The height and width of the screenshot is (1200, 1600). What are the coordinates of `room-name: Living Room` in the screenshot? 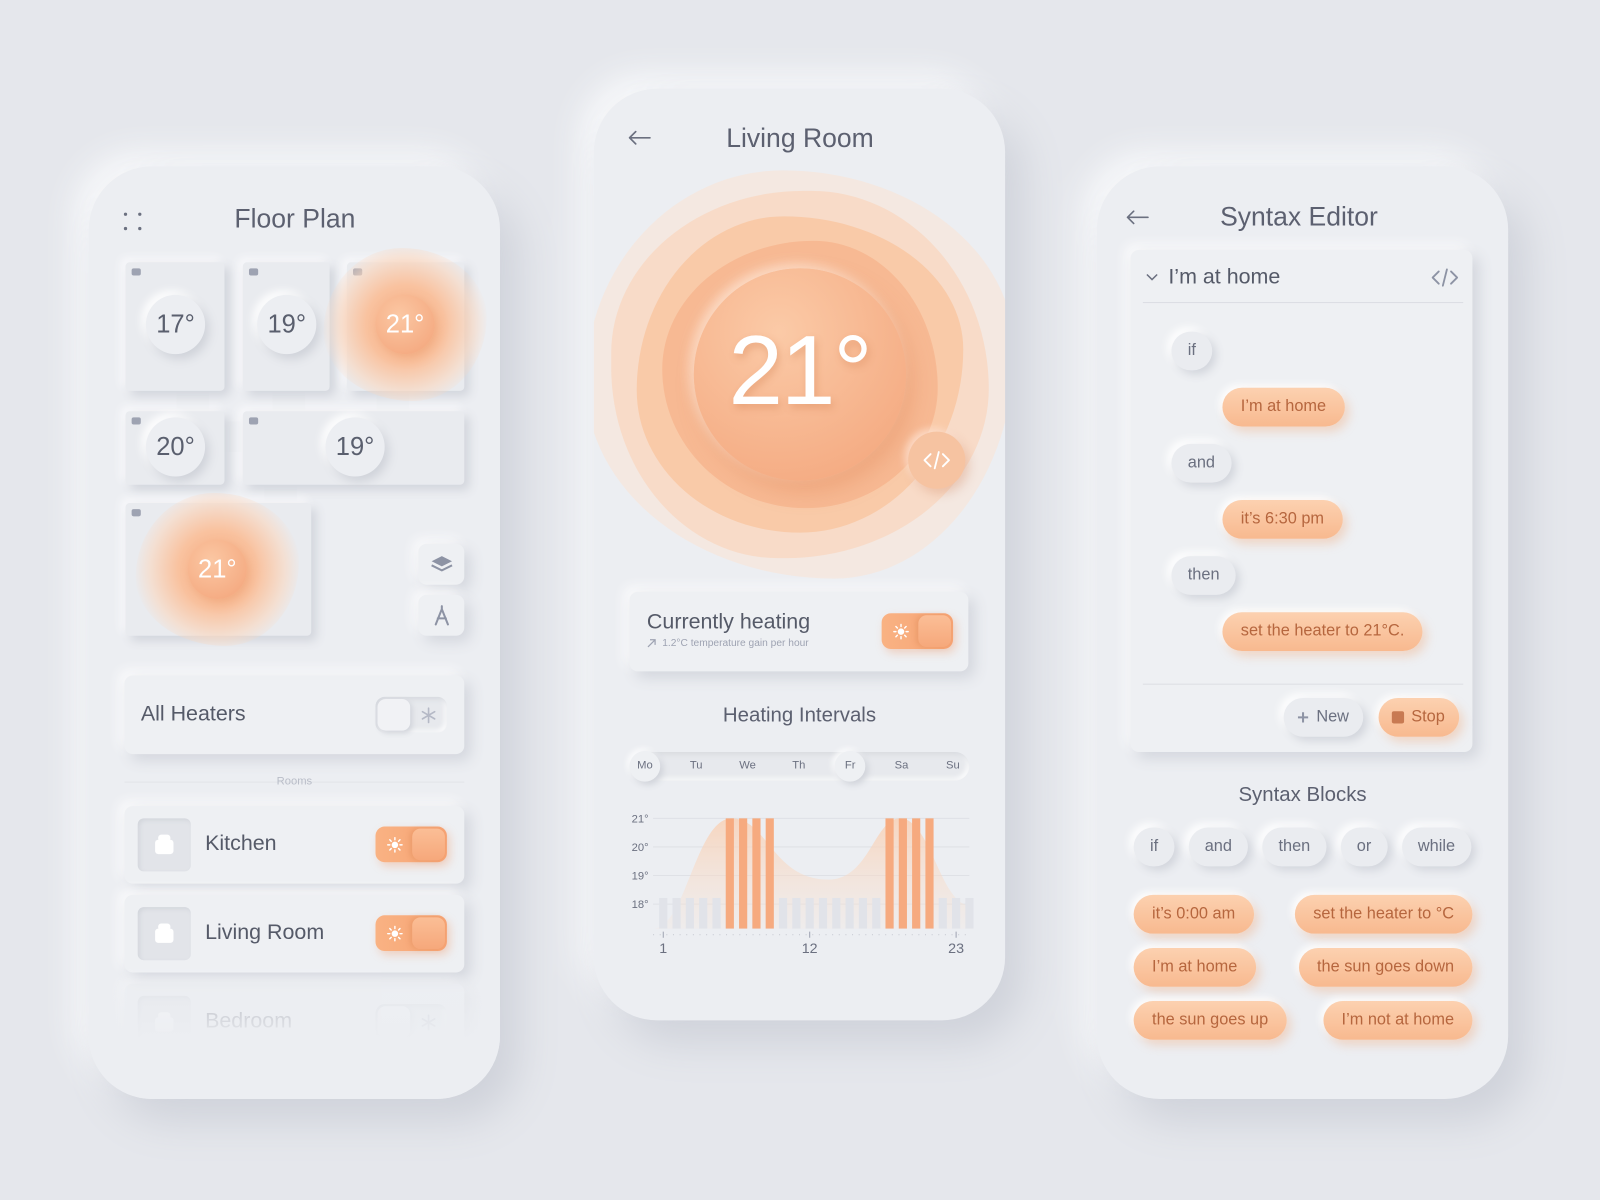 It's located at (265, 932).